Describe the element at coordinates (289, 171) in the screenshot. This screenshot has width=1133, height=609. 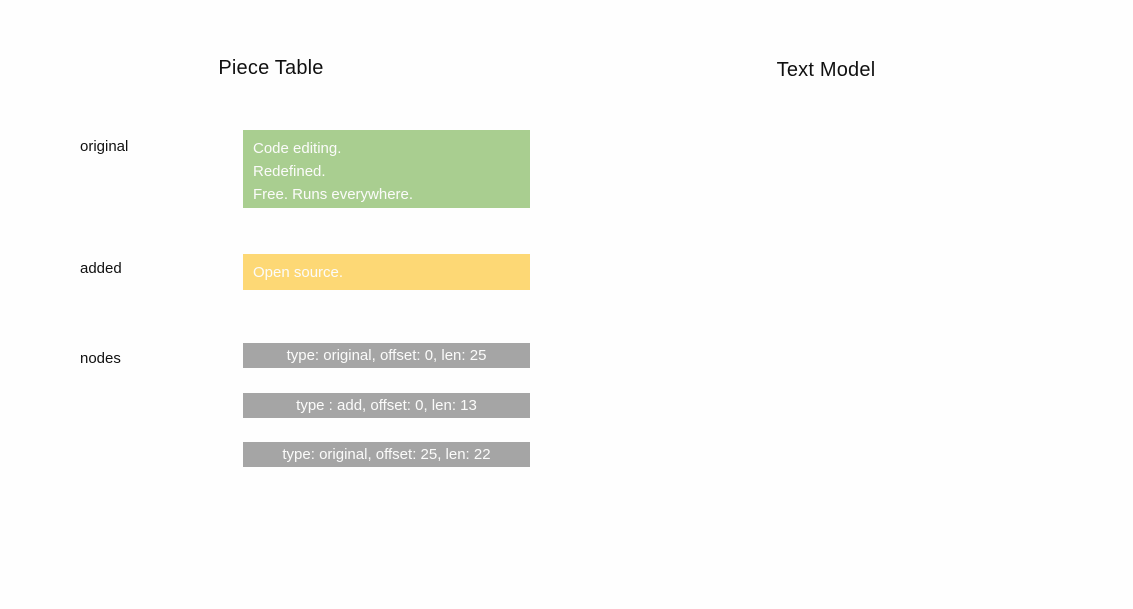
I see `original-buffer-line-2: Redefined.` at that location.